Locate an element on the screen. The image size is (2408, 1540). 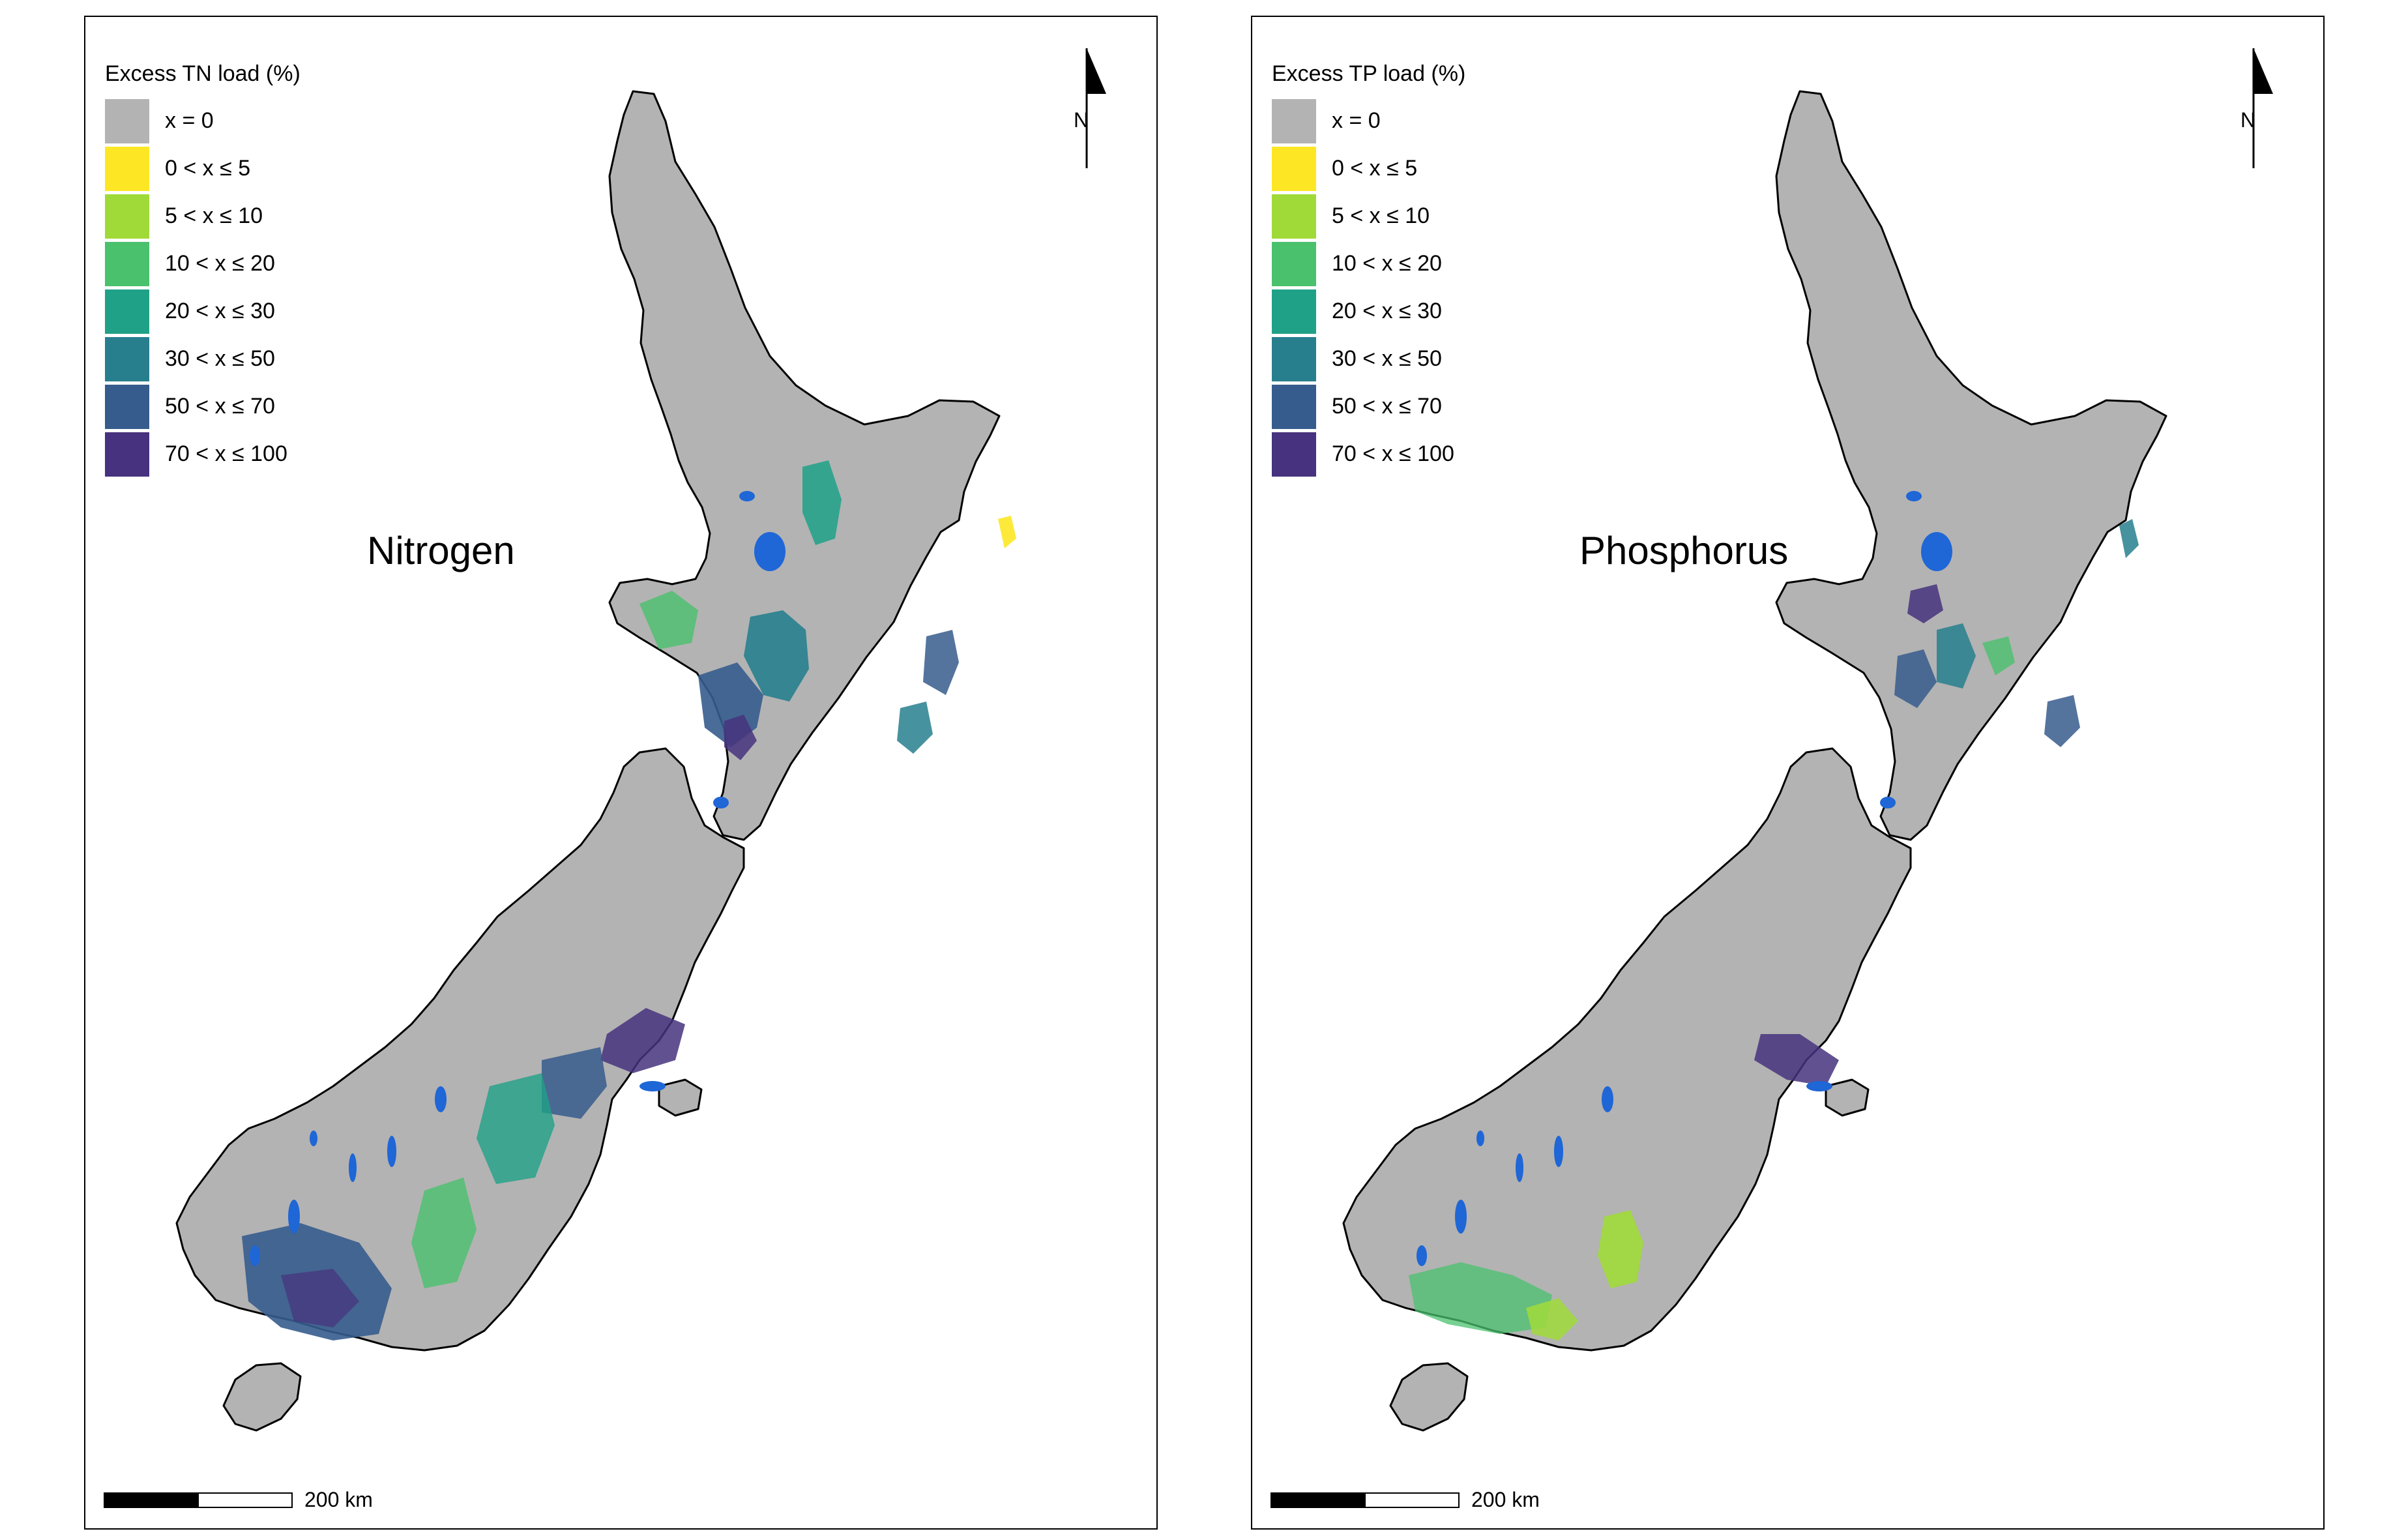
legend-label: 30 < x ≤ 50 is located at coordinates (220, 358).